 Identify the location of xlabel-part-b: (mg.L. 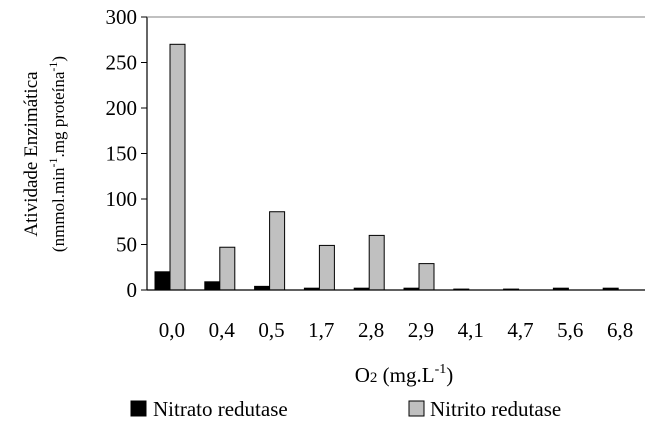
(405, 375).